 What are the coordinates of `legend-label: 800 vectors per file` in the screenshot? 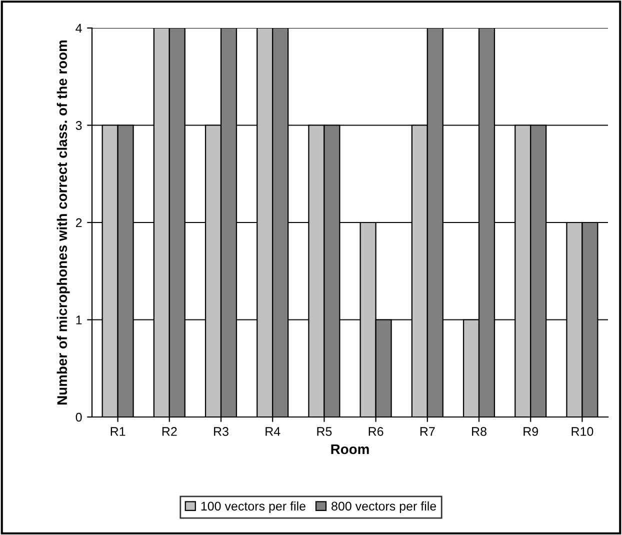 It's located at (384, 507).